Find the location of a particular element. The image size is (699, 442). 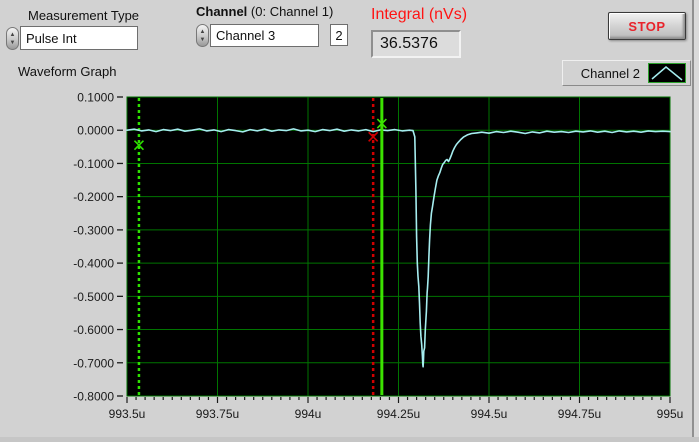

x-tick-label: 994u is located at coordinates (308, 414).